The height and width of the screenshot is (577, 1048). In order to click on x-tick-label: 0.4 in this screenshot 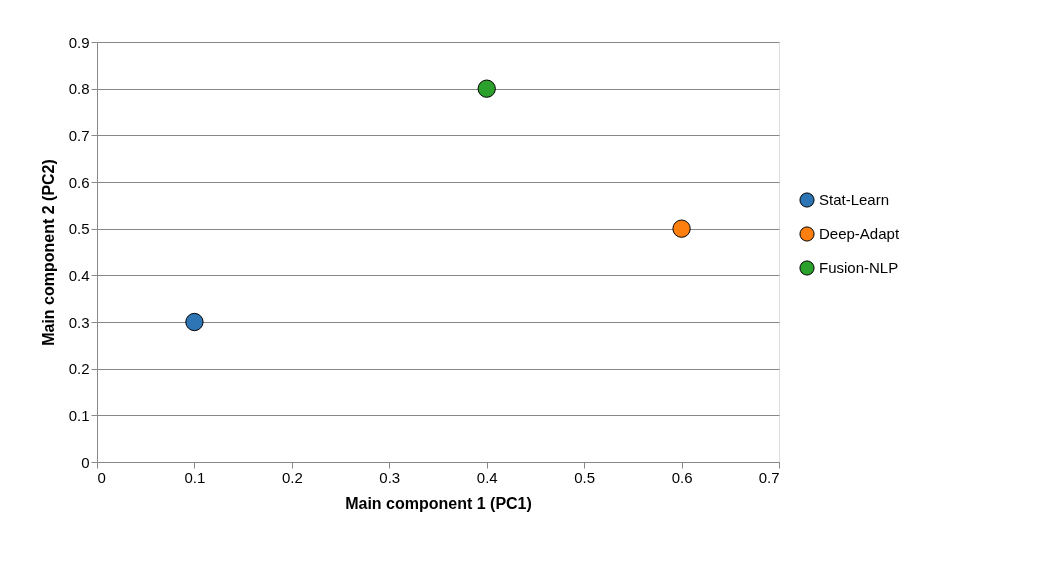, I will do `click(487, 477)`.